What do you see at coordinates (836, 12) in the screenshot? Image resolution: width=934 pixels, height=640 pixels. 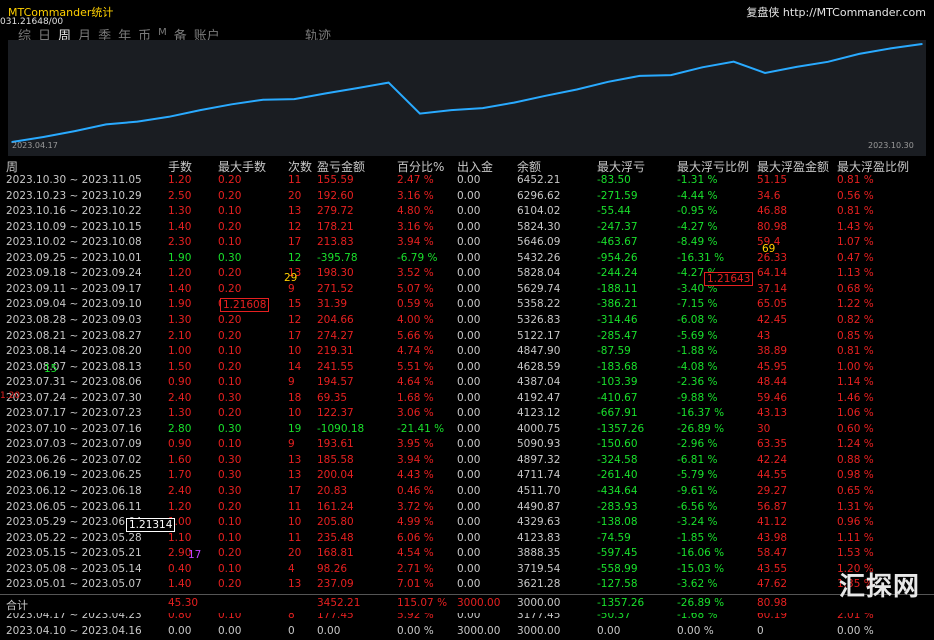 I see `brand-link: 复盘侠 http://MTCommander.com` at bounding box center [836, 12].